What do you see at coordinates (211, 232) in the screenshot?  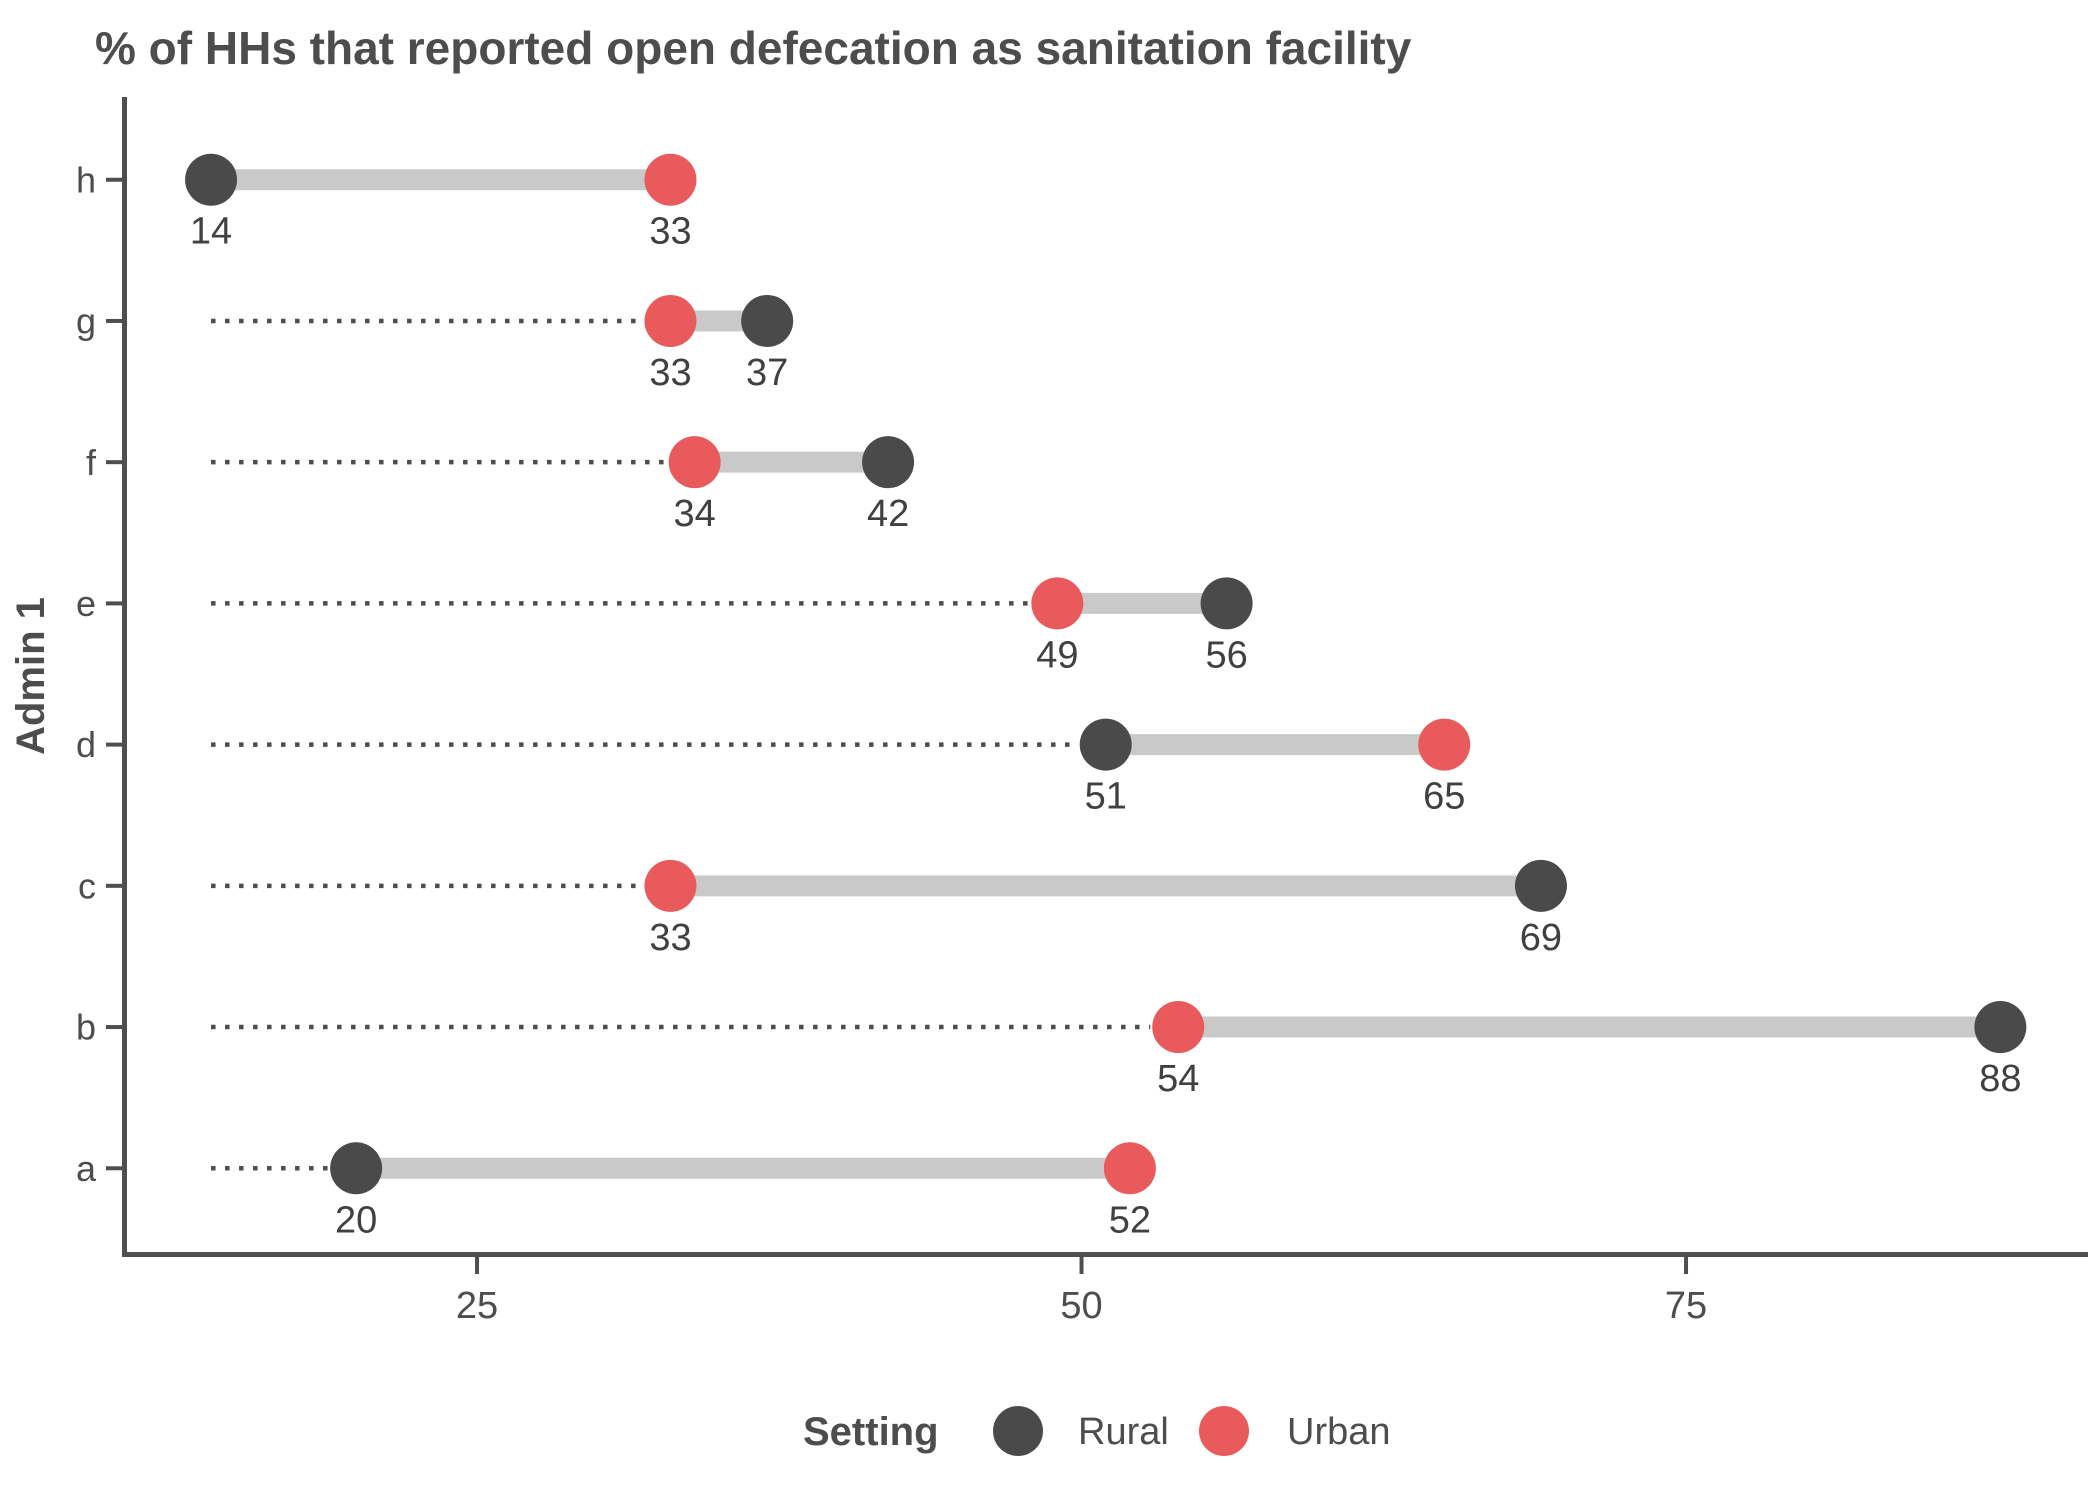 I see `rural-value-label: 14` at bounding box center [211, 232].